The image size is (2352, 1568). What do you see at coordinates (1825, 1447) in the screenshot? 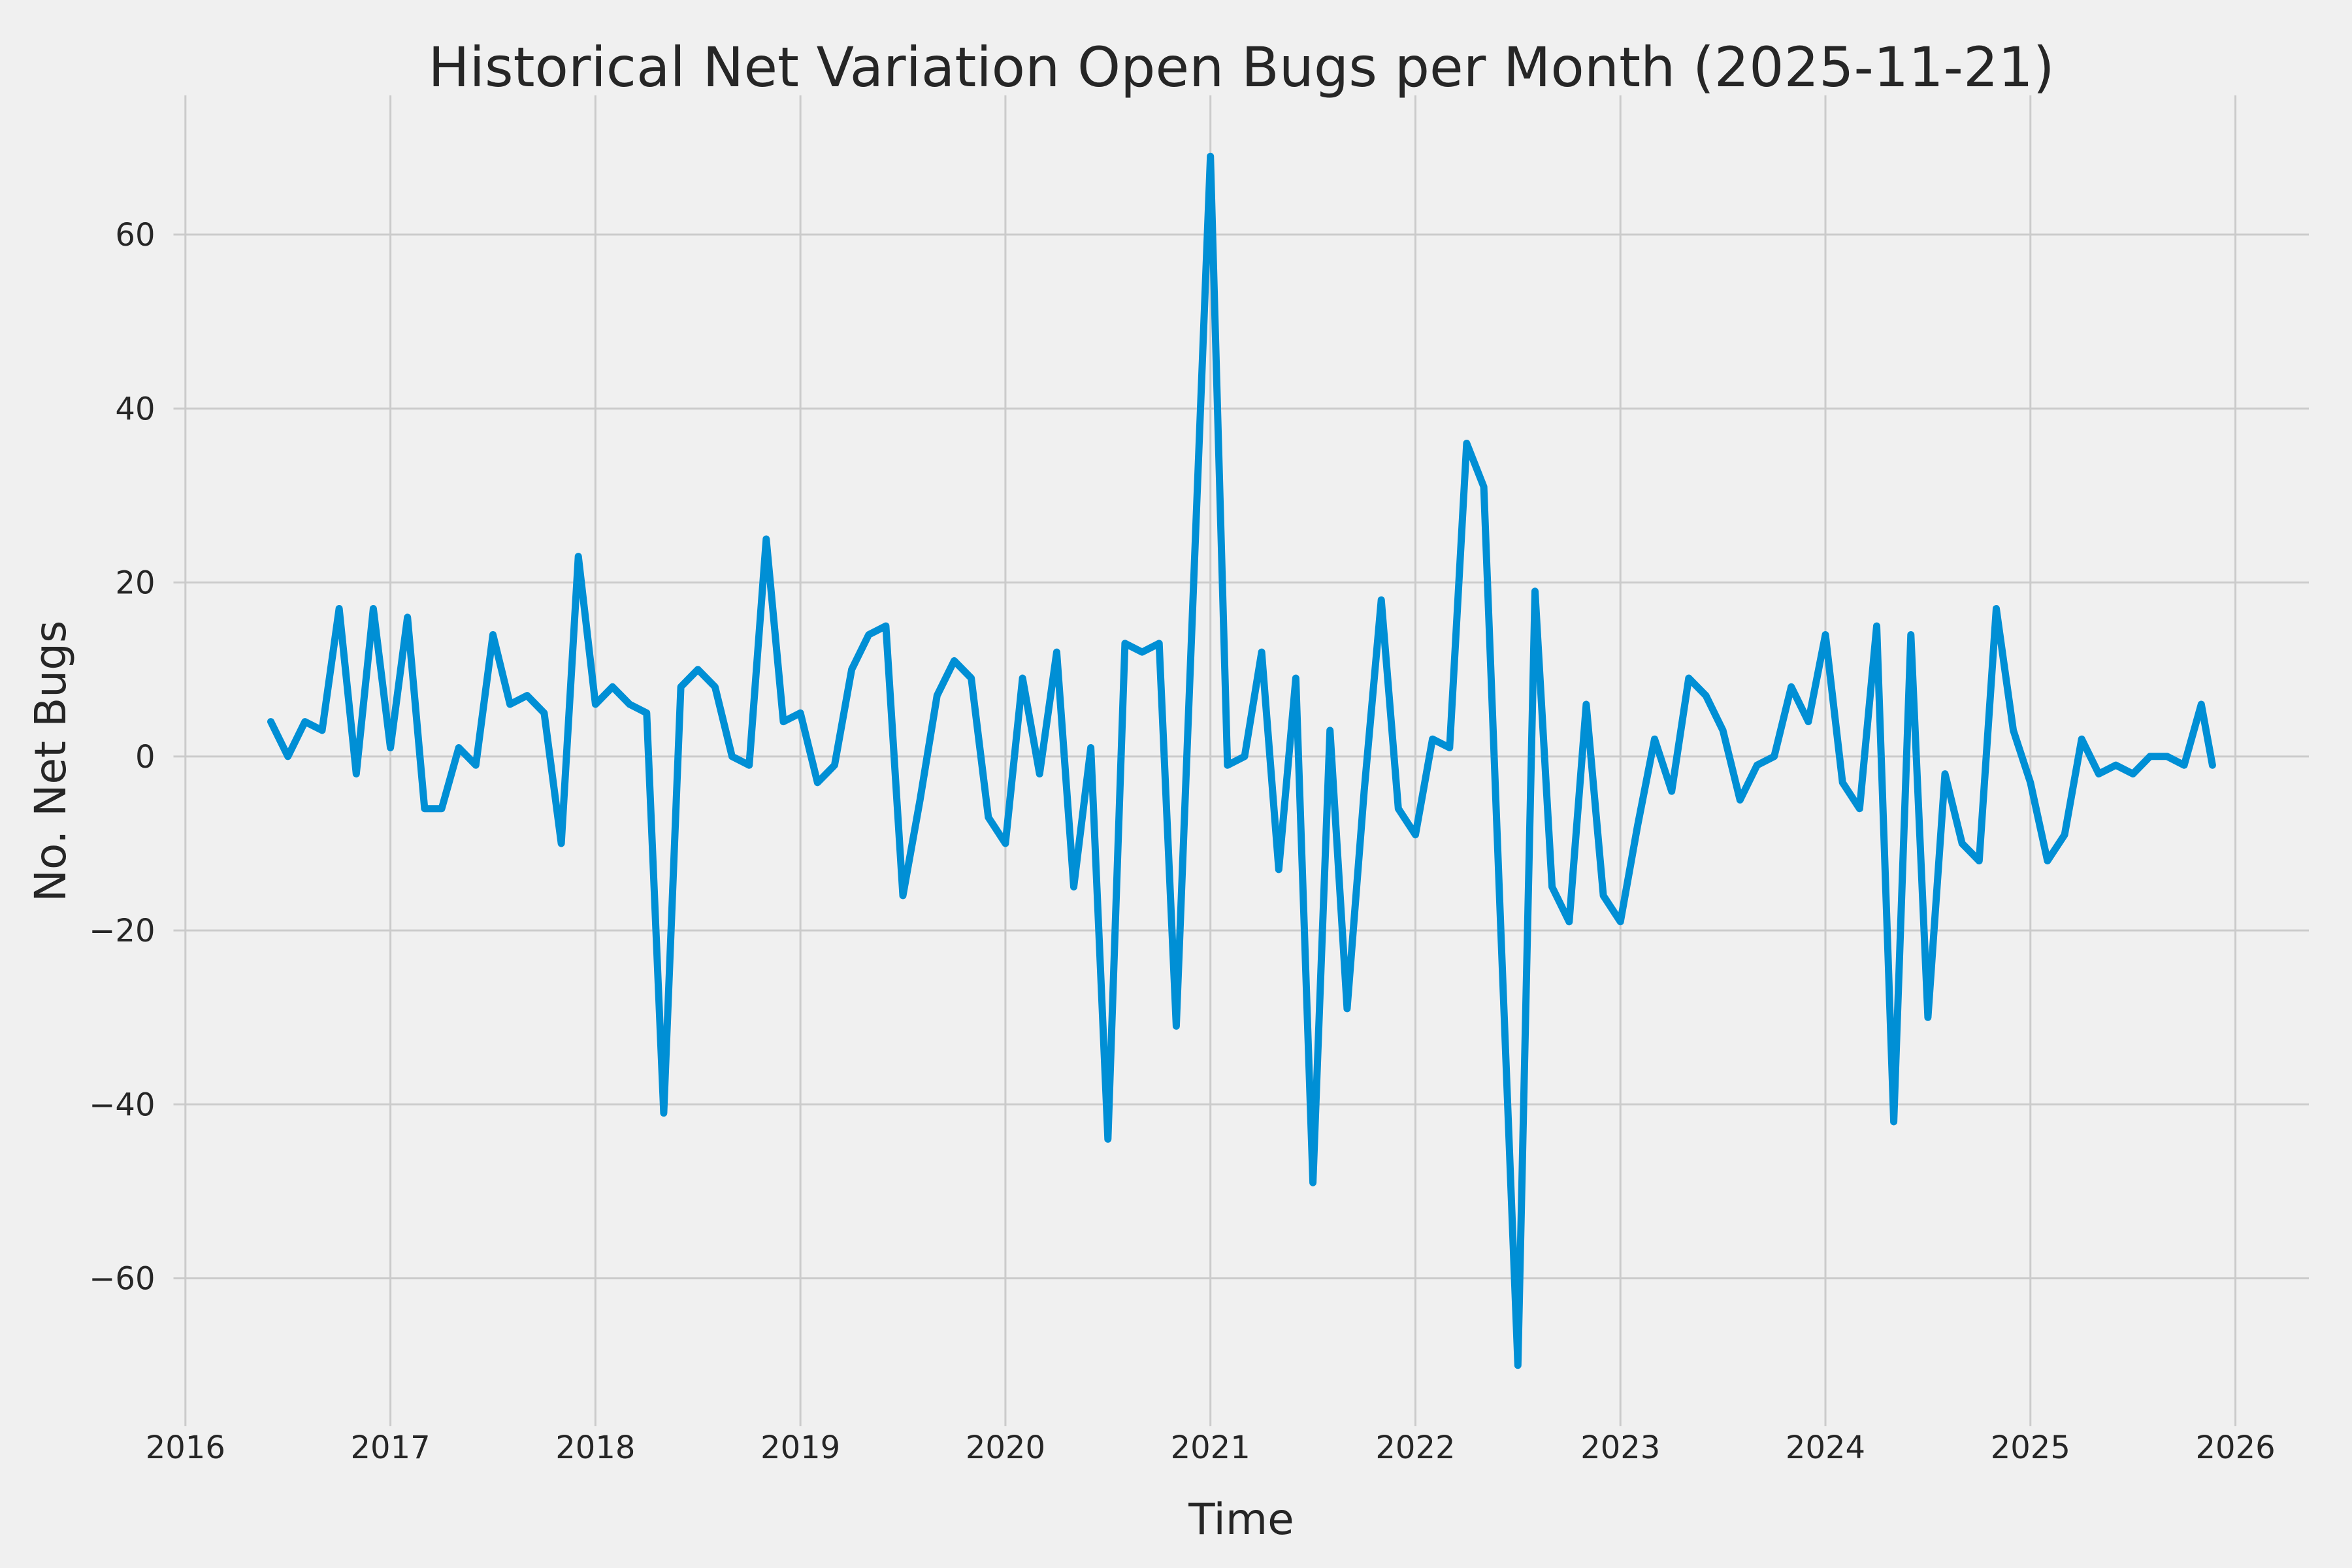
I see `x-tick-label: 2024` at bounding box center [1825, 1447].